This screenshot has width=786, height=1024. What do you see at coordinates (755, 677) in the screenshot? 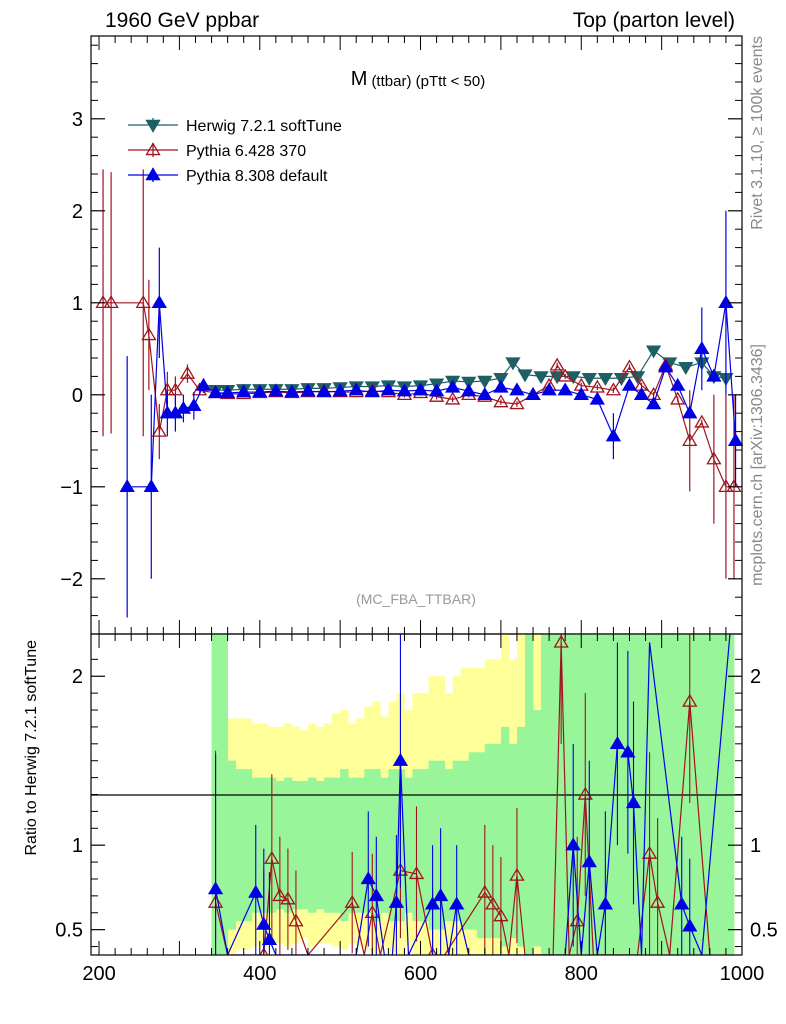
I see `ratio-y-tick-label-right-2: 2` at bounding box center [755, 677].